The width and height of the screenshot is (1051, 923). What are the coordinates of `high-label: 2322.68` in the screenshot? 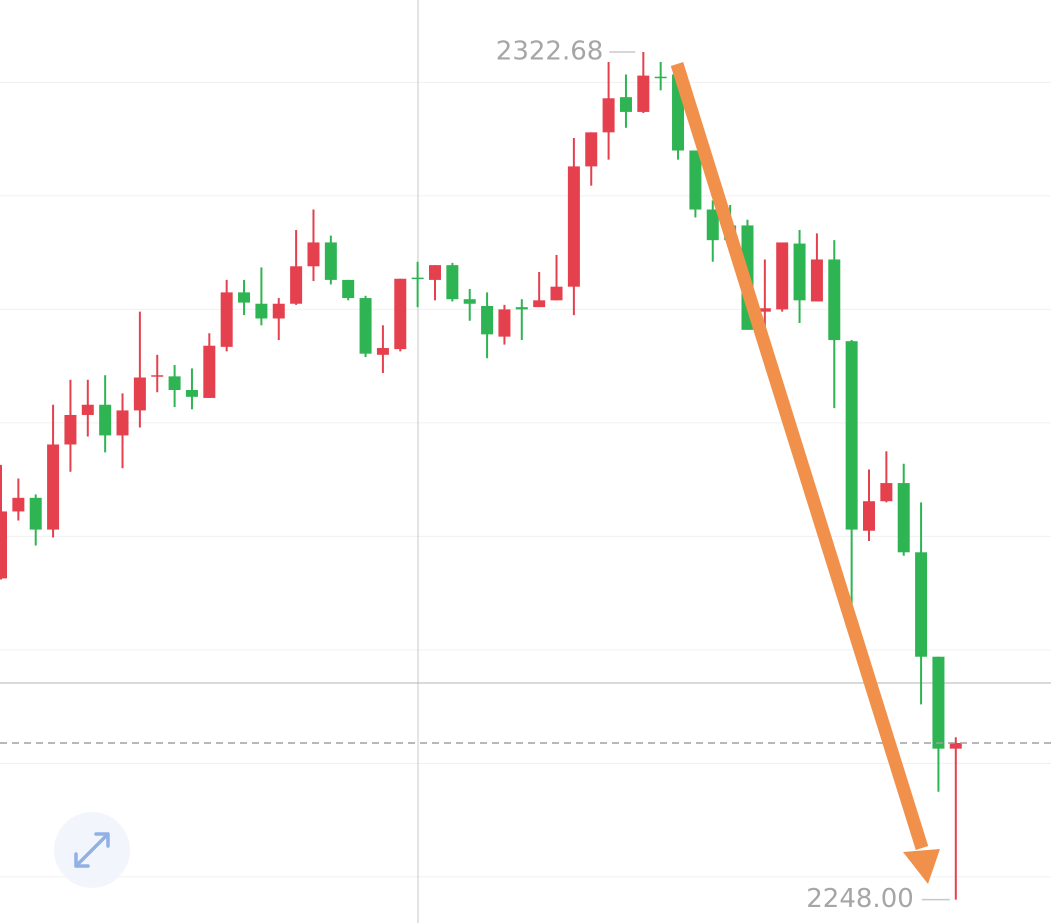 It's located at (550, 51).